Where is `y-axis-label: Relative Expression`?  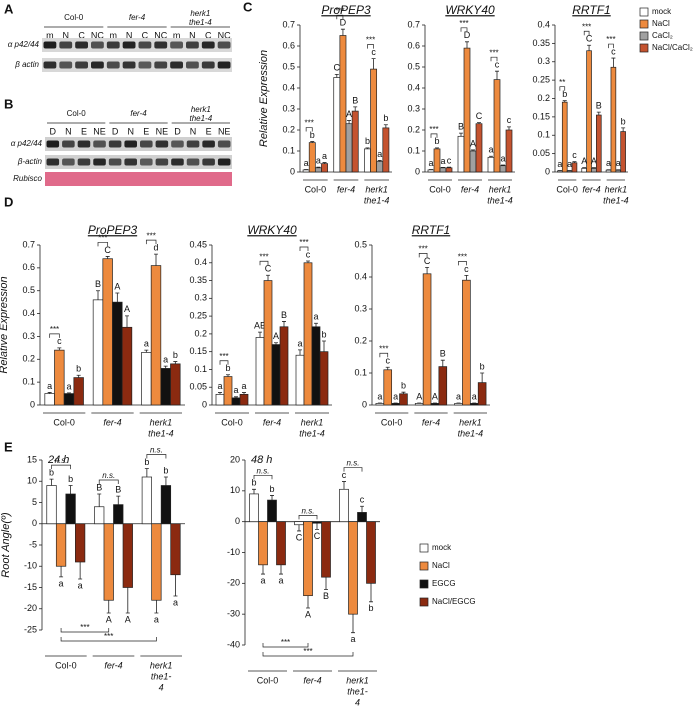 y-axis-label: Relative Expression is located at coordinates (5, 324).